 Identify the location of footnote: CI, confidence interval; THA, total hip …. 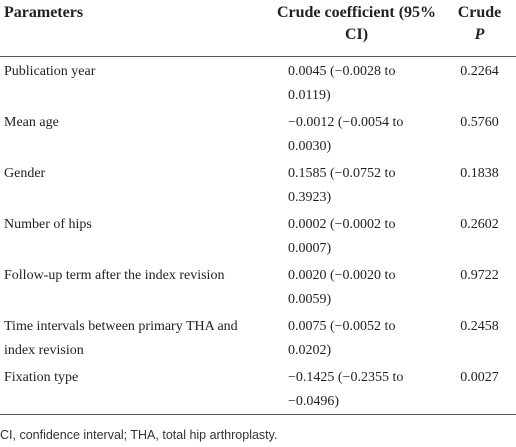
(139, 435).